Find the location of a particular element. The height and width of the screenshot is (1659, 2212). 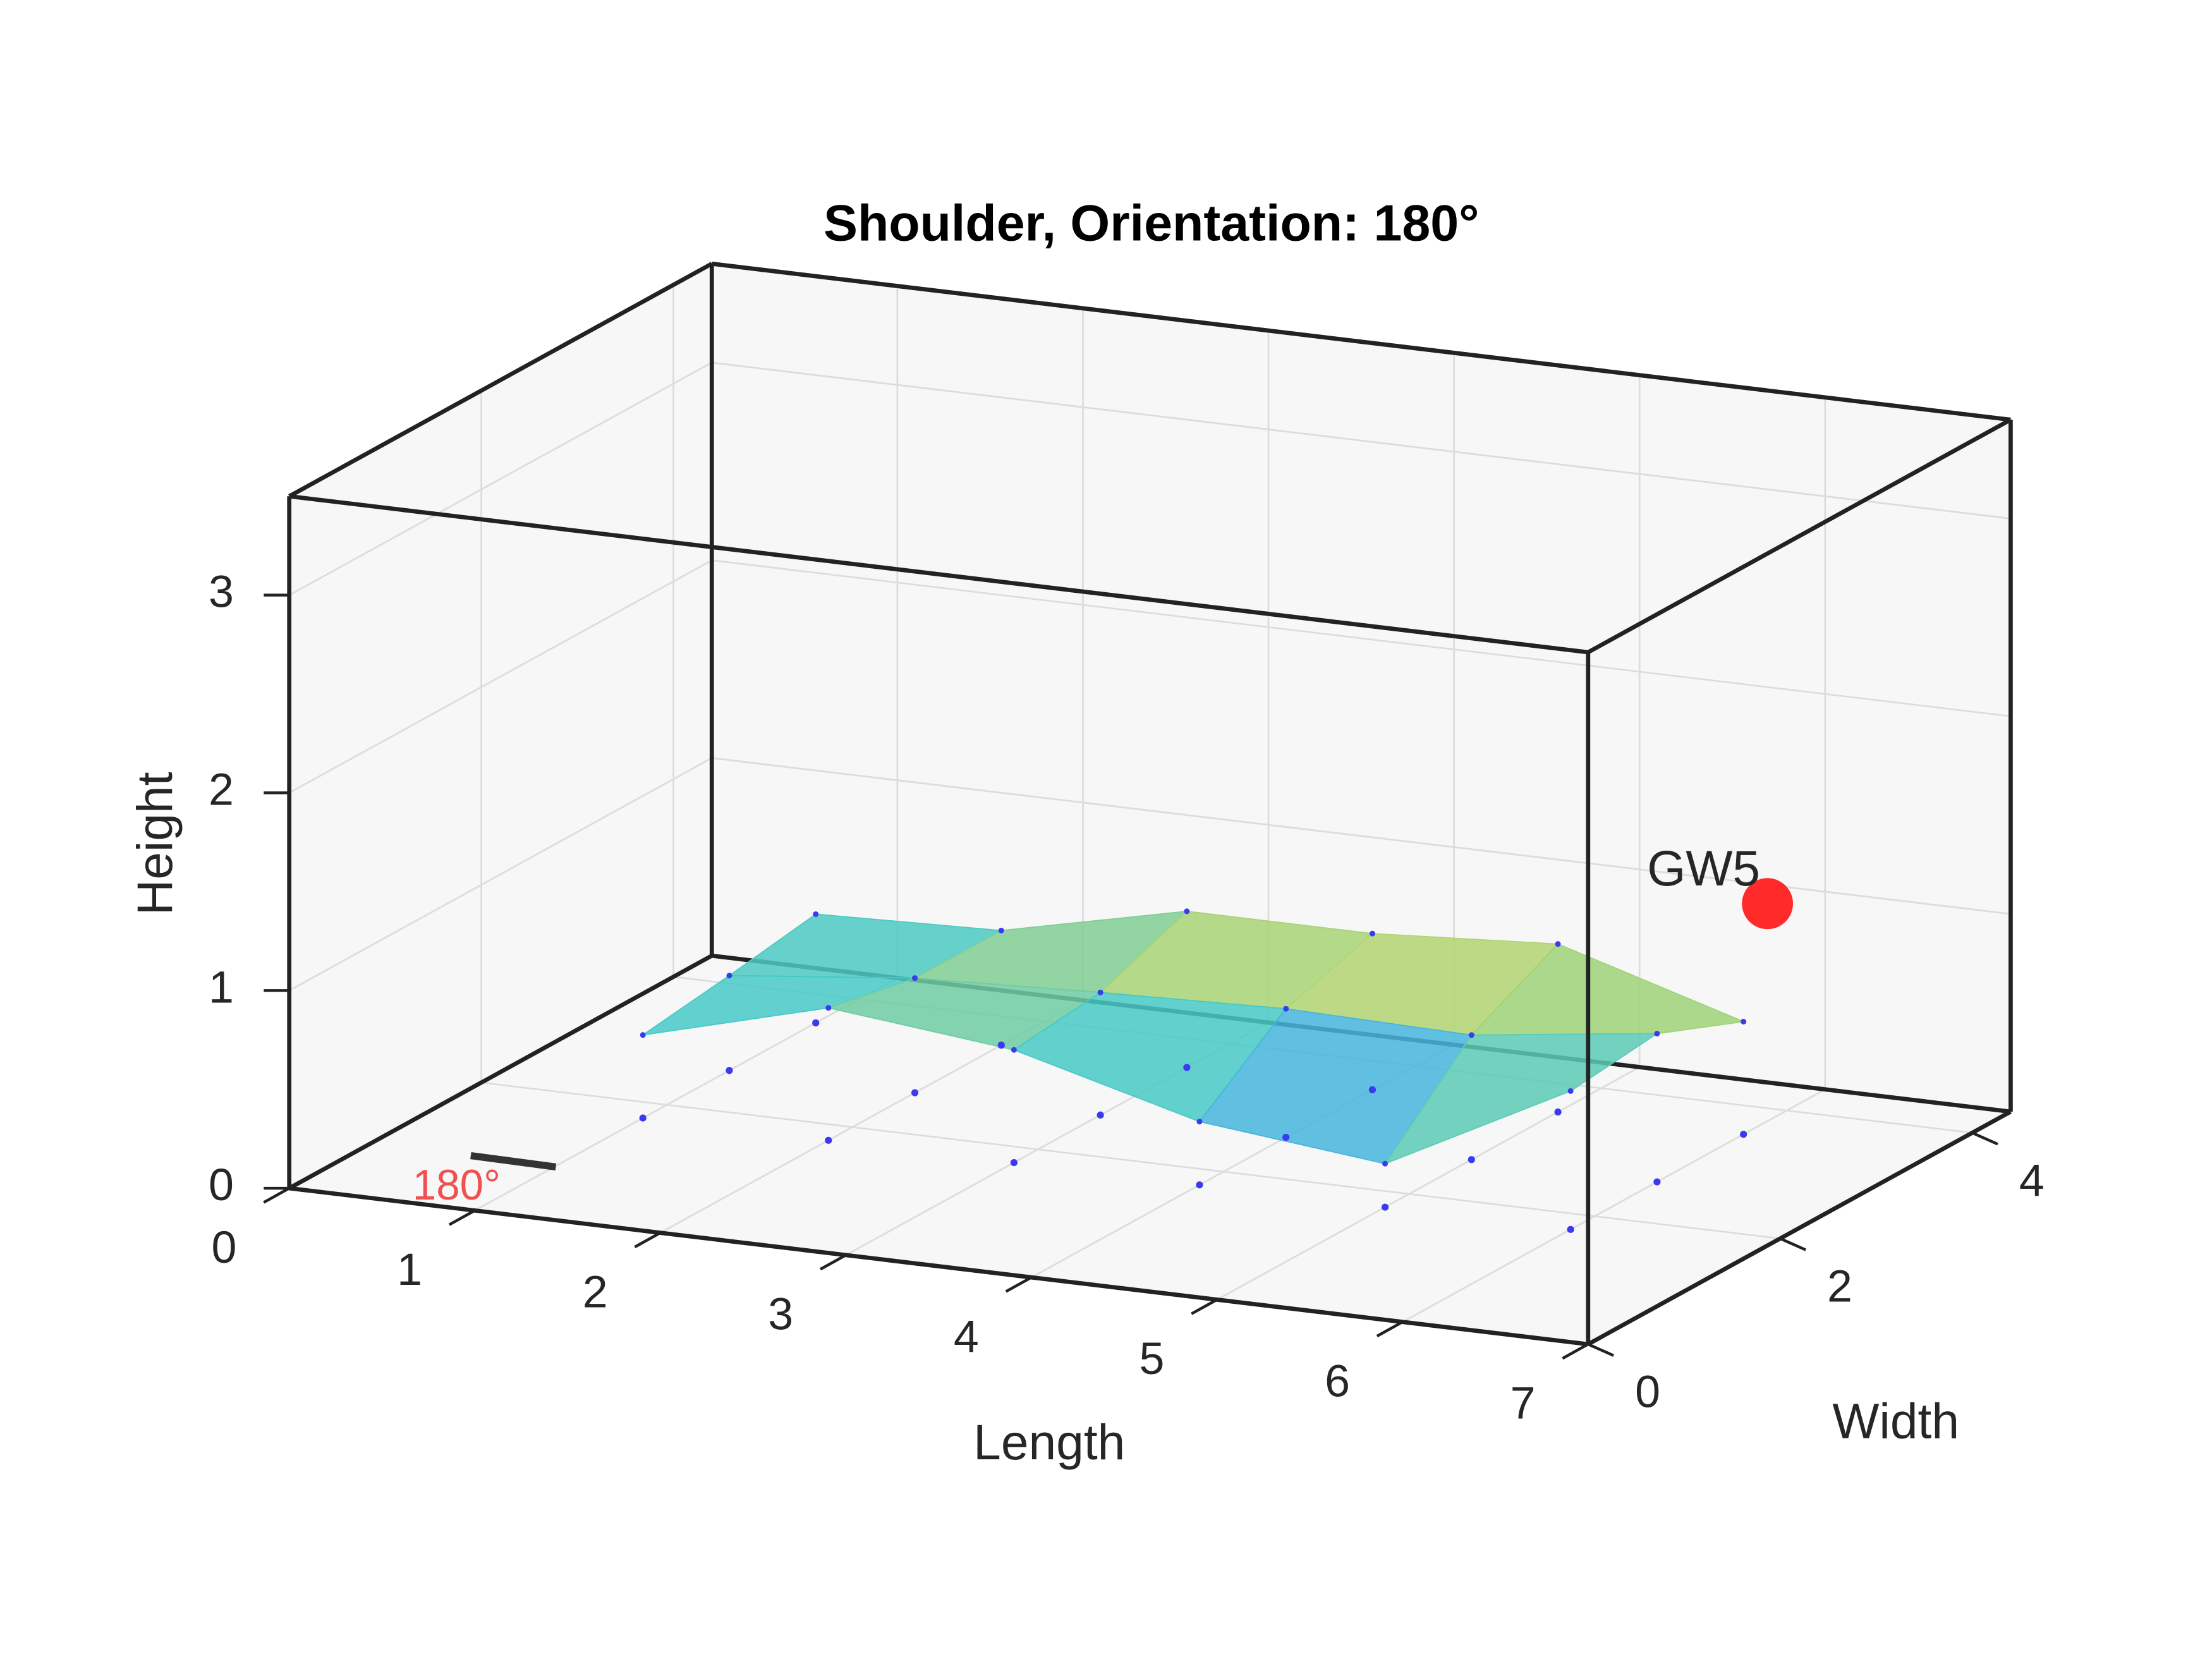

marker is located at coordinates (1768, 904).